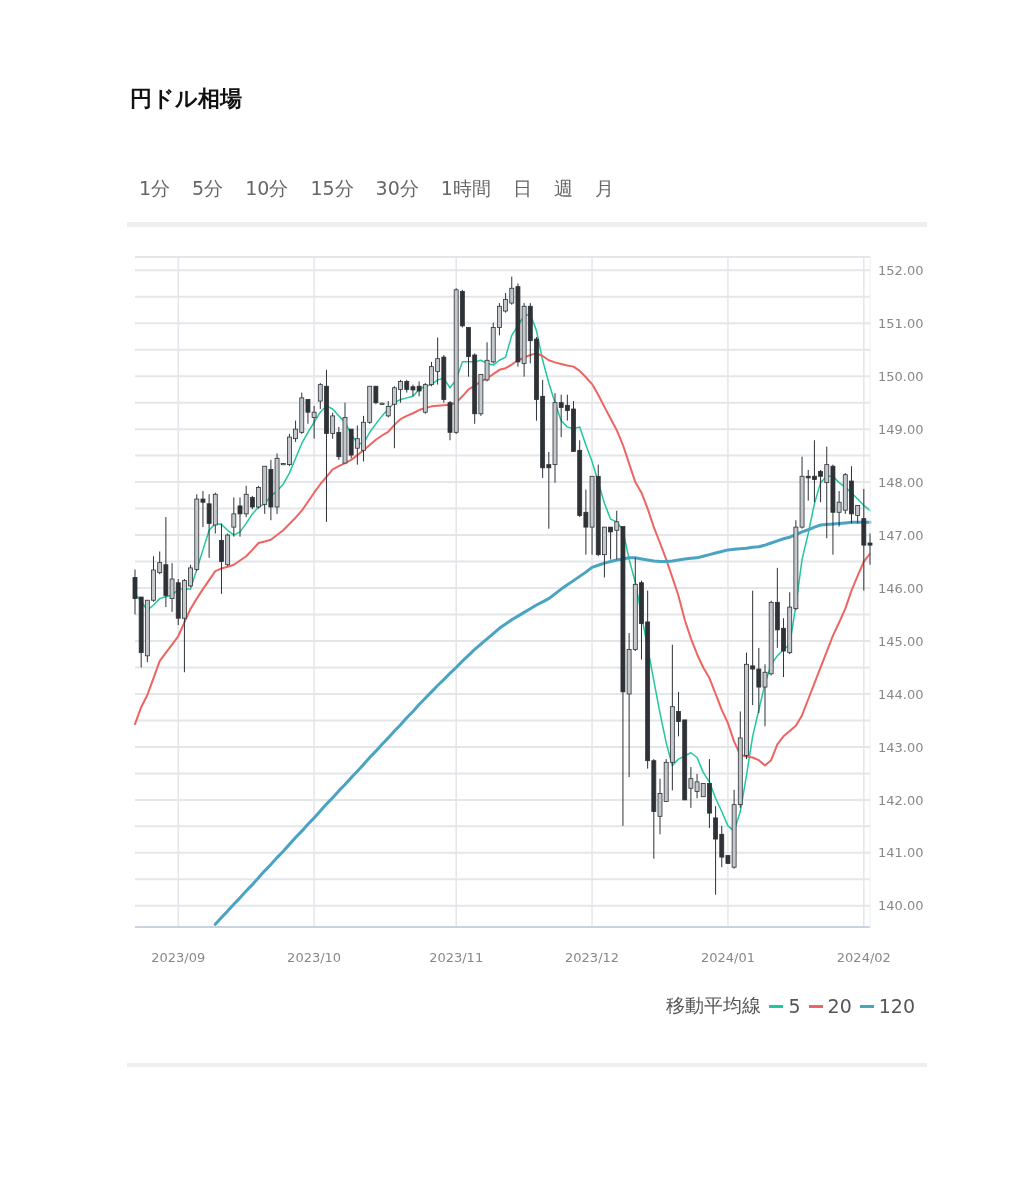 The height and width of the screenshot is (1177, 1036). Describe the element at coordinates (901, 482) in the screenshot. I see `y-tick-label: 148.00` at that location.